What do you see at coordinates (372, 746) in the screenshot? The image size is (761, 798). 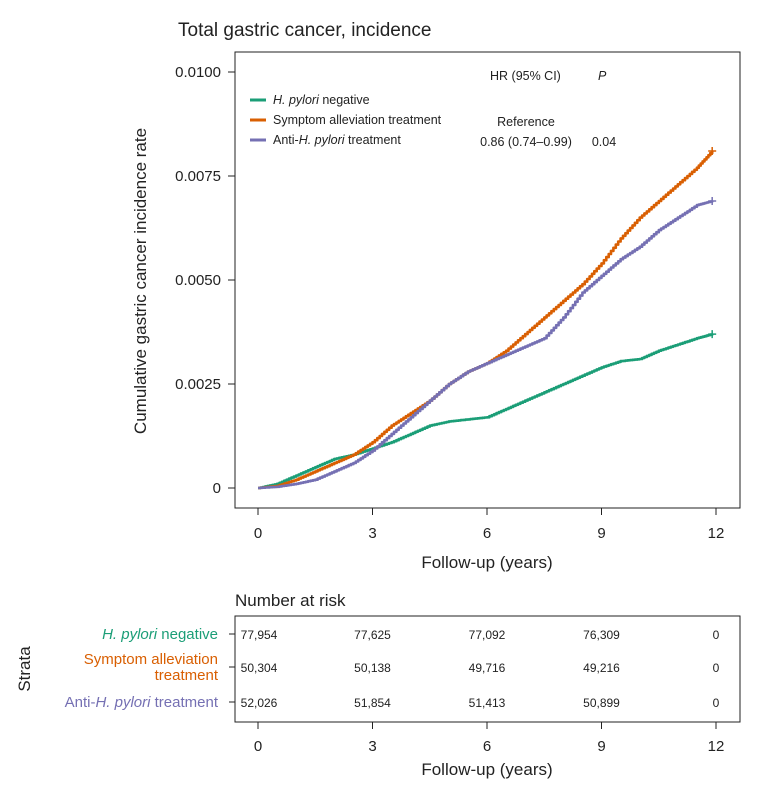 I see `risk-x-tick-label: 3` at bounding box center [372, 746].